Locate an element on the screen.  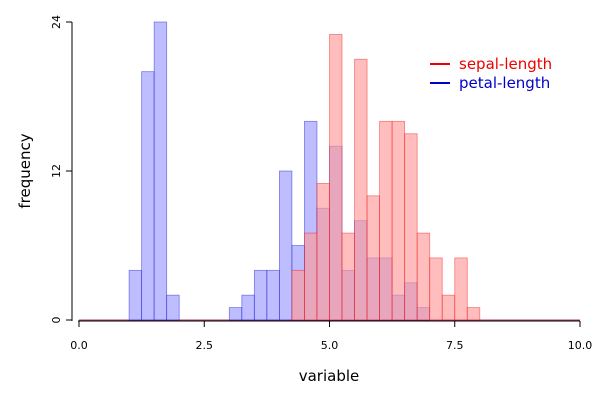
x-tick-label-3: 7.5 is located at coordinates (455, 345).